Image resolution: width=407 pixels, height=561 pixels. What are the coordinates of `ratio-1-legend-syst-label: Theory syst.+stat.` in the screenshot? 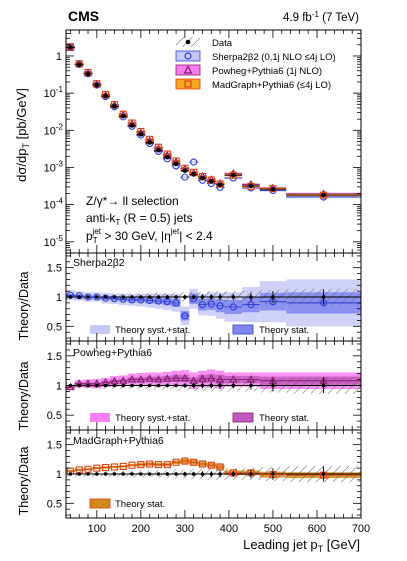 It's located at (152, 330).